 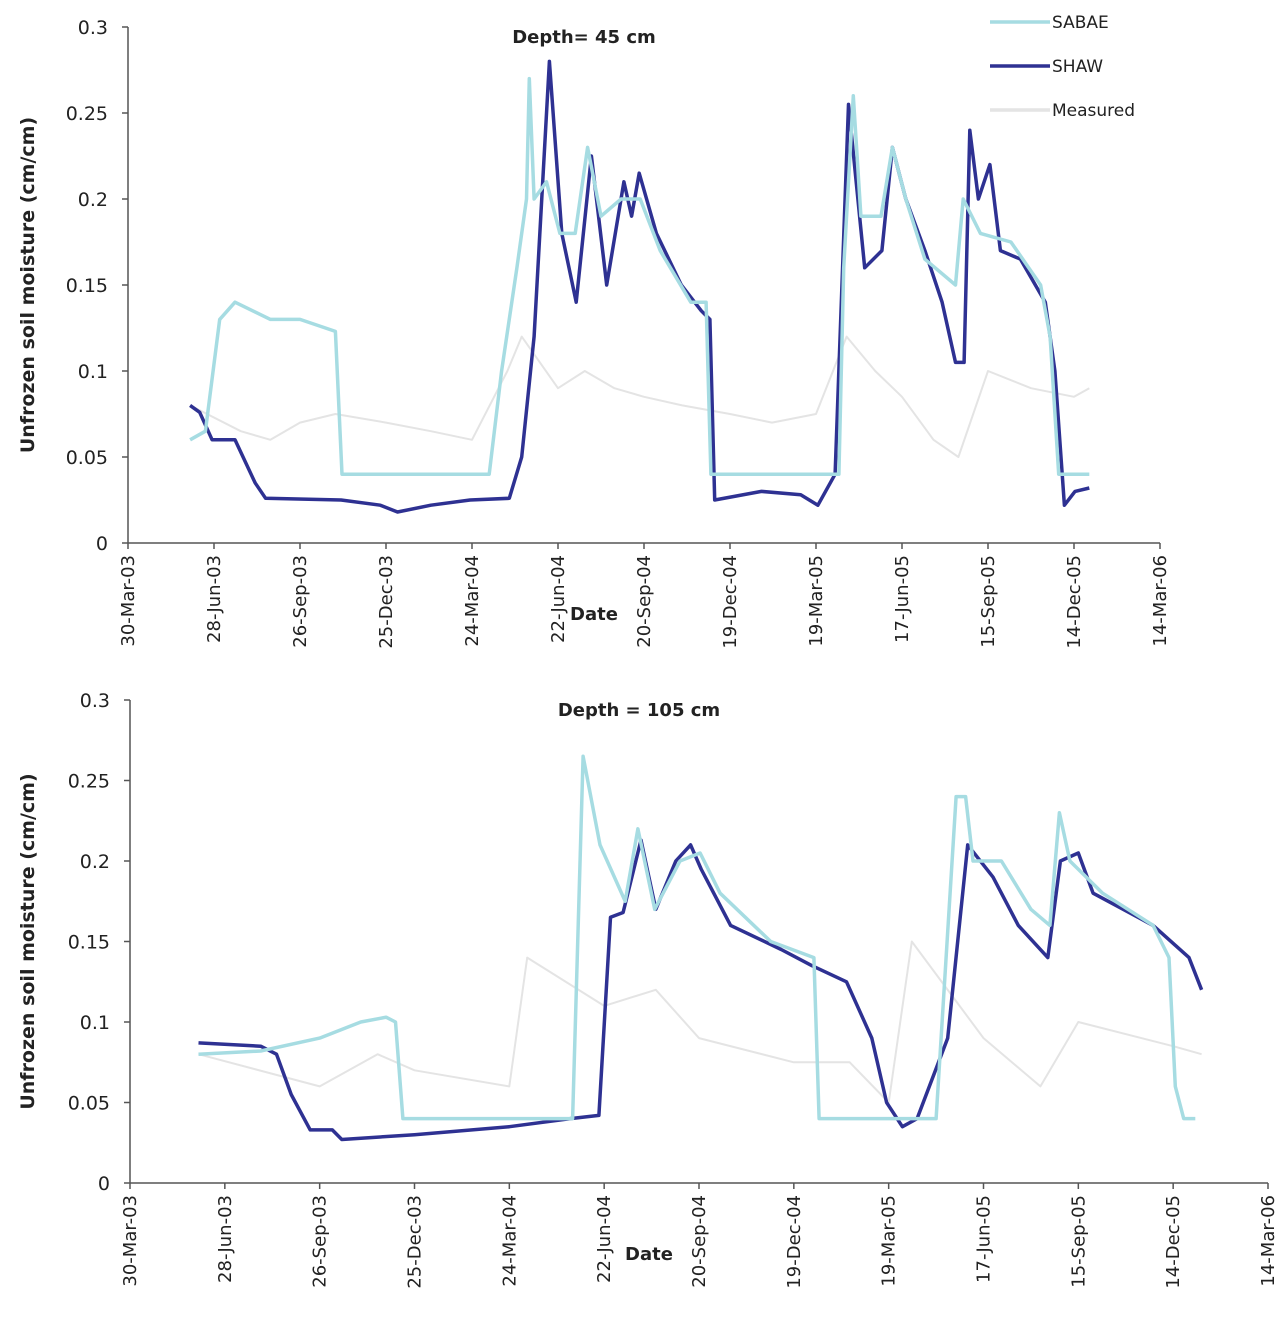 What do you see at coordinates (639, 710) in the screenshot?
I see `chart-title: Depth = 105 cm` at bounding box center [639, 710].